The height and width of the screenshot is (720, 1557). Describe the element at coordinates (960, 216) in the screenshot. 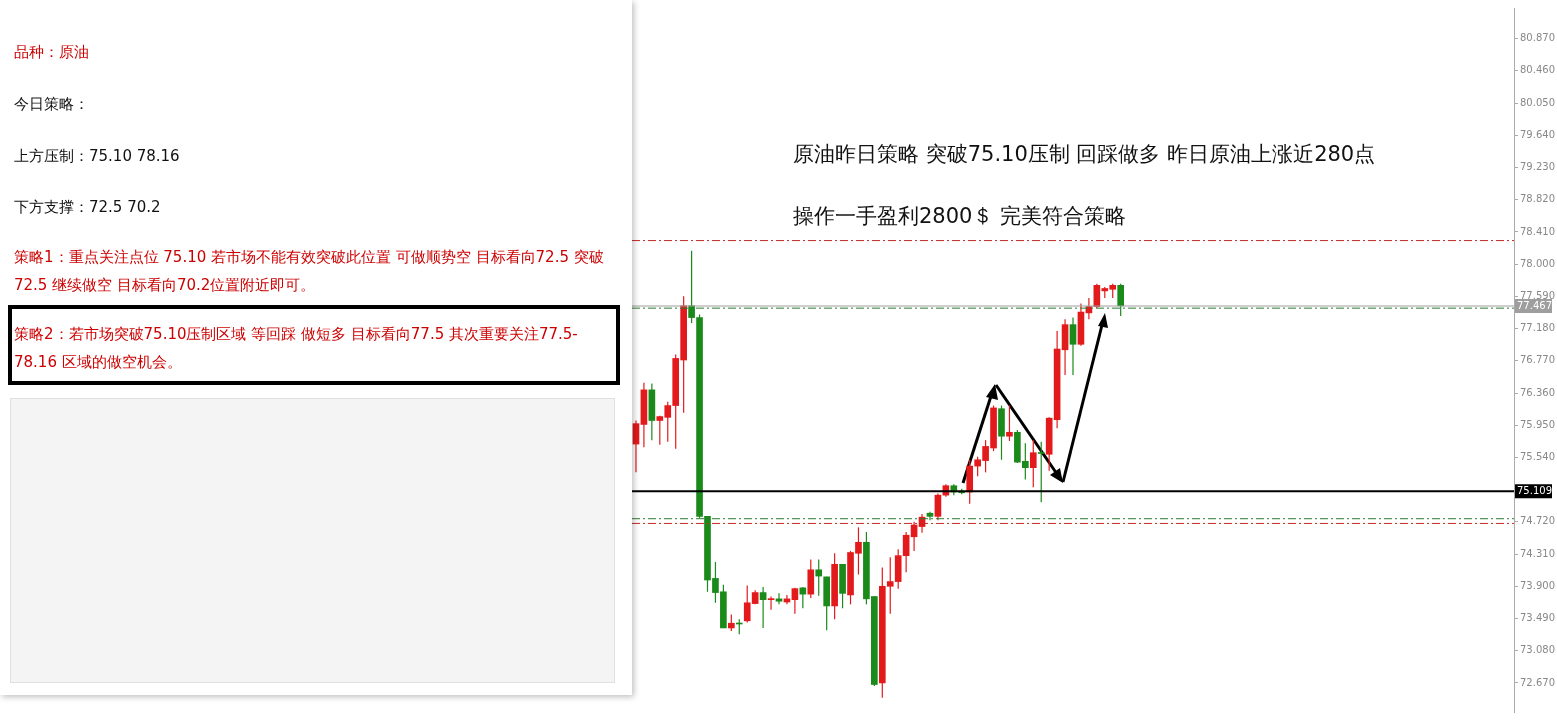

I see `annotation: 操作一手盈利2800＄ 完美符合策略` at that location.